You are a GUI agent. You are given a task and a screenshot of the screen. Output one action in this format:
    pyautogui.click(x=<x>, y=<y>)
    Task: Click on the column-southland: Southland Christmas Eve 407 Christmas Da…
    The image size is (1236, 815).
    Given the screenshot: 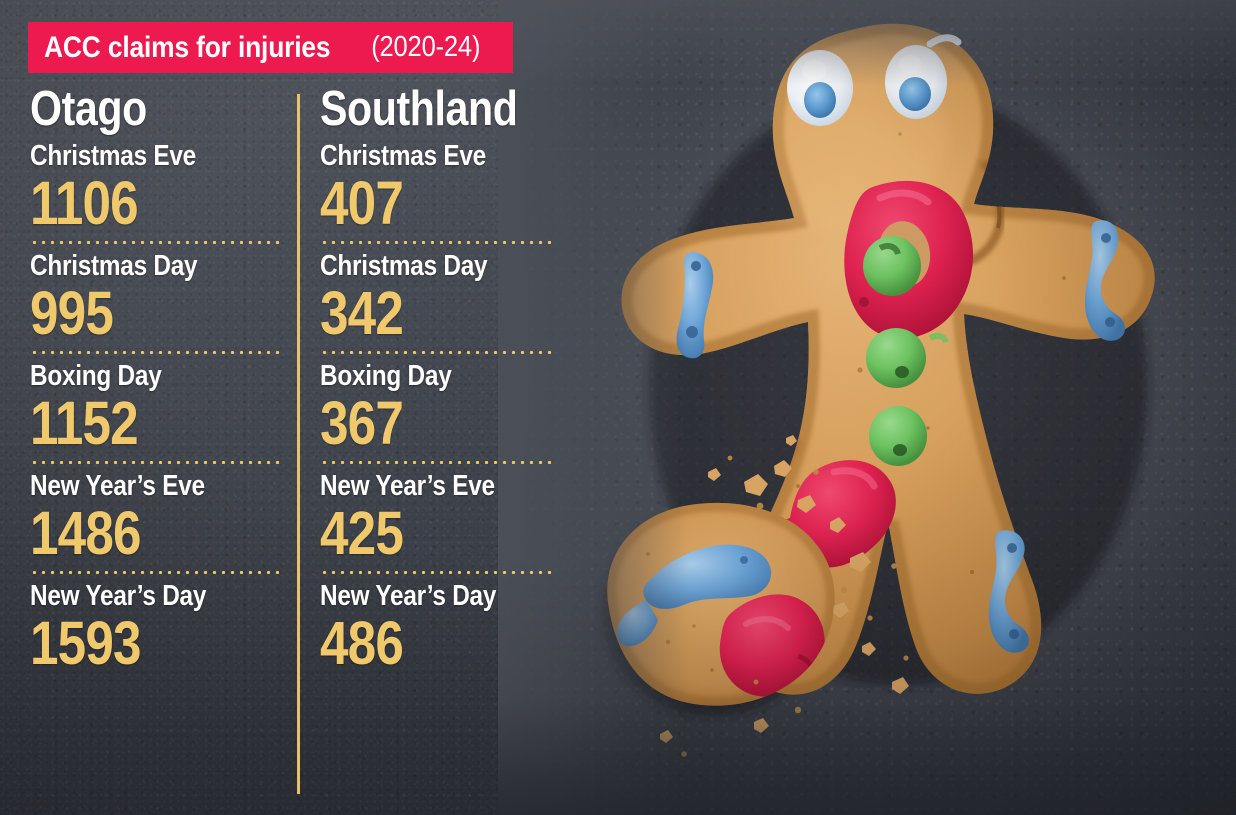 What is the action you would take?
    pyautogui.click(x=445, y=378)
    